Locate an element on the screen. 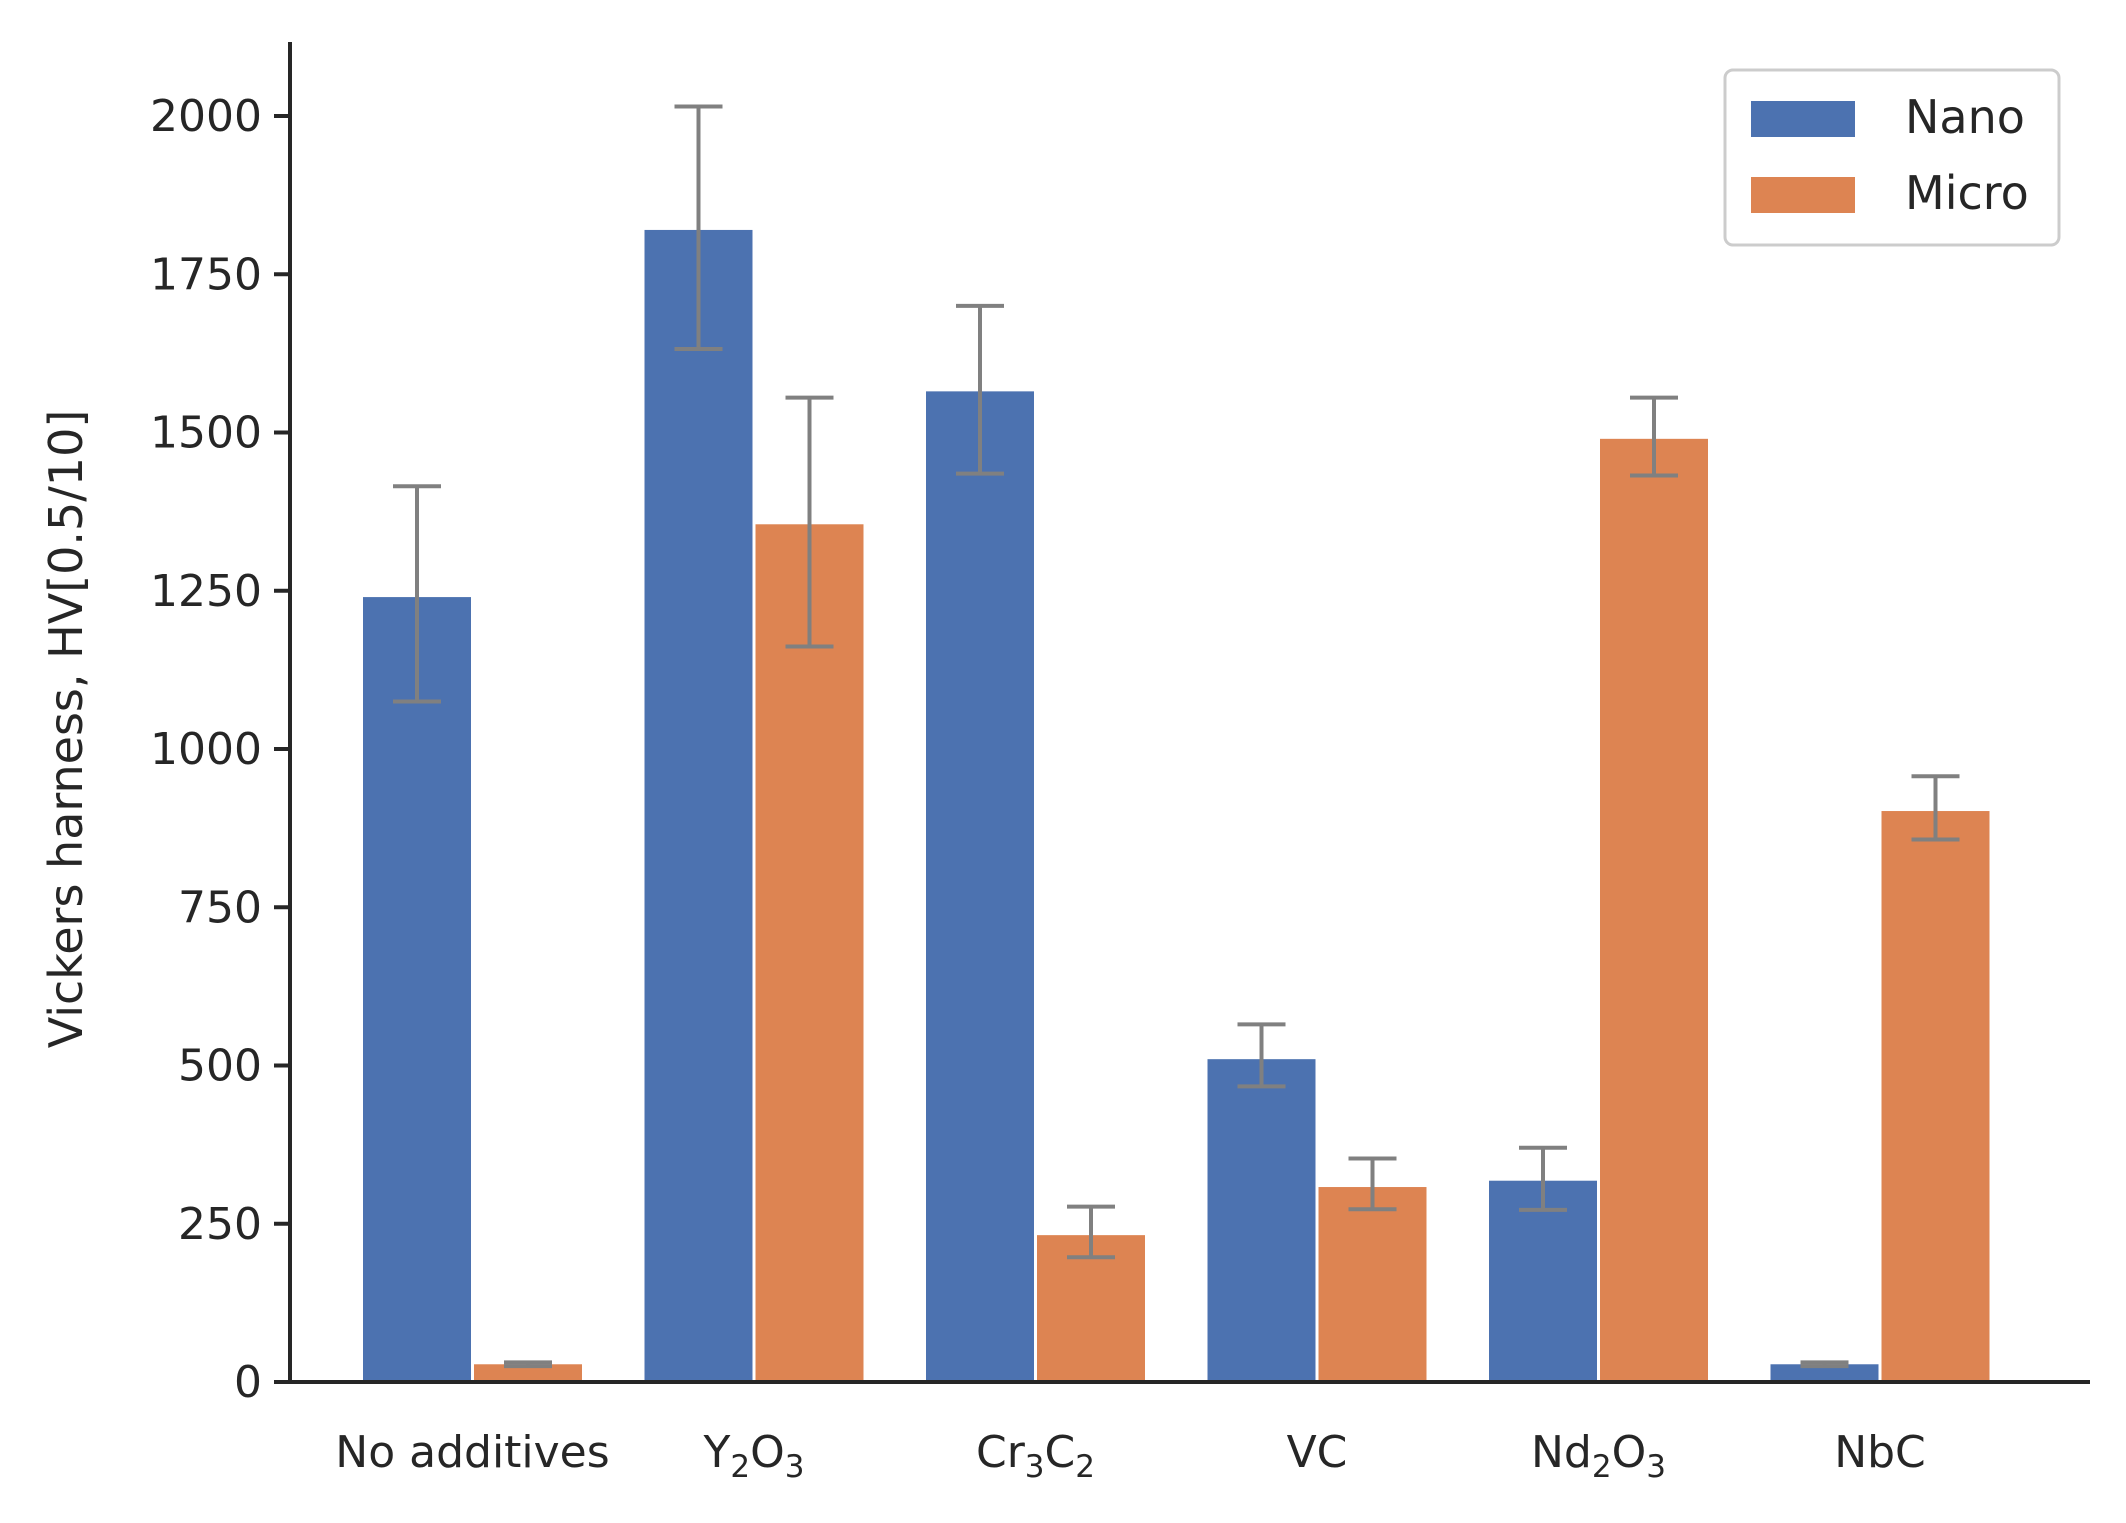 Image resolution: width=2126 pixels, height=1523 pixels. y-tick-label-2000: 2000 is located at coordinates (206, 116).